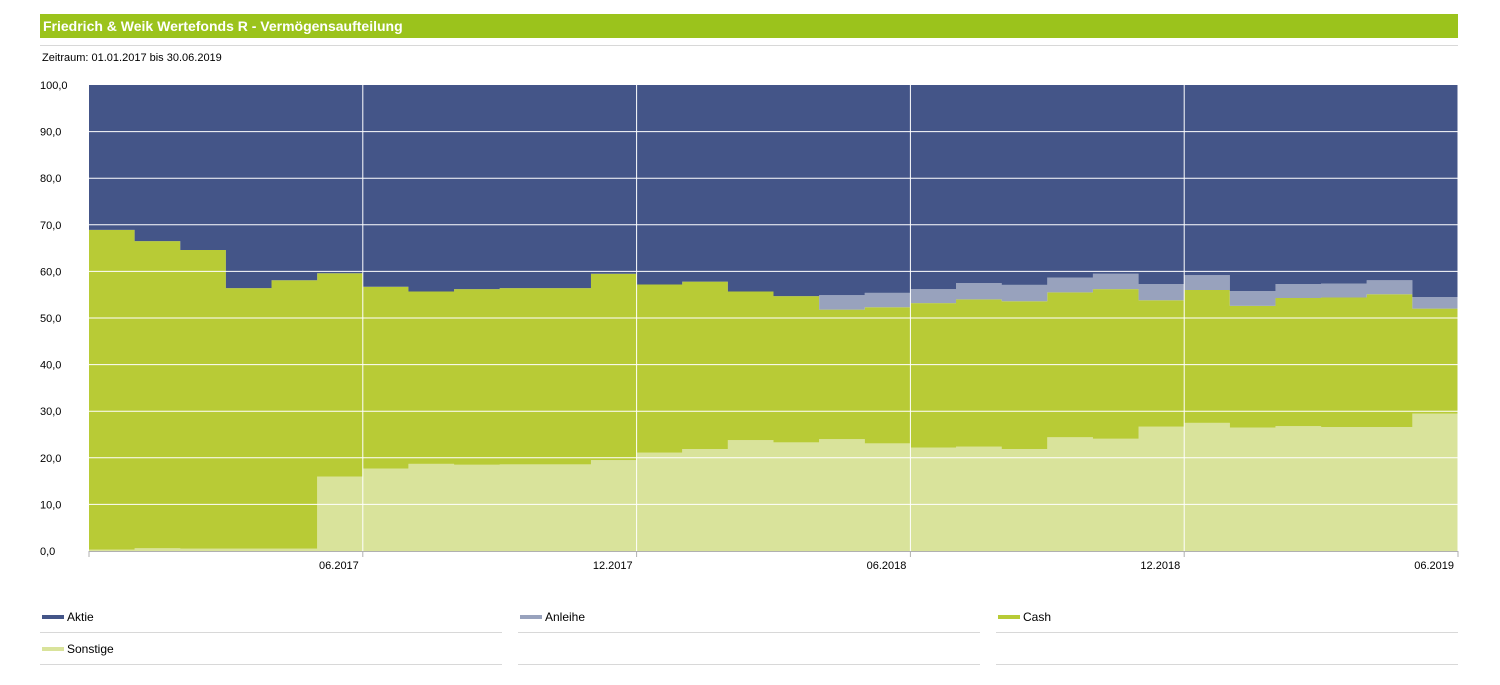 This screenshot has height=685, width=1500. What do you see at coordinates (90, 649) in the screenshot?
I see `legend-label-sonstige: Sonstige` at bounding box center [90, 649].